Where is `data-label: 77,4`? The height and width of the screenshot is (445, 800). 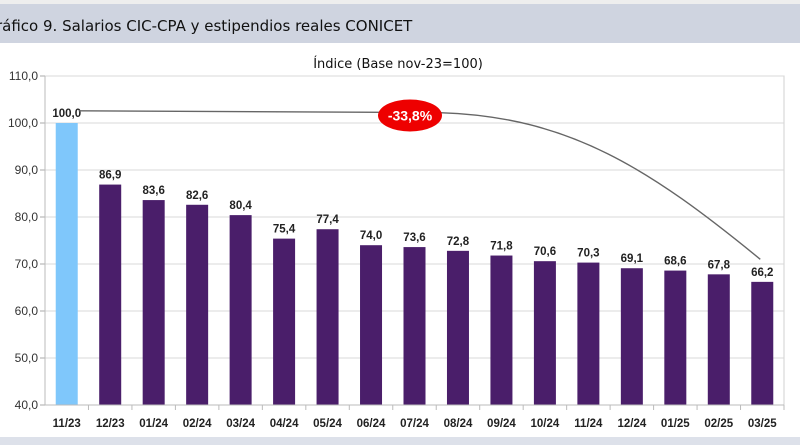 data-label: 77,4 is located at coordinates (327, 220).